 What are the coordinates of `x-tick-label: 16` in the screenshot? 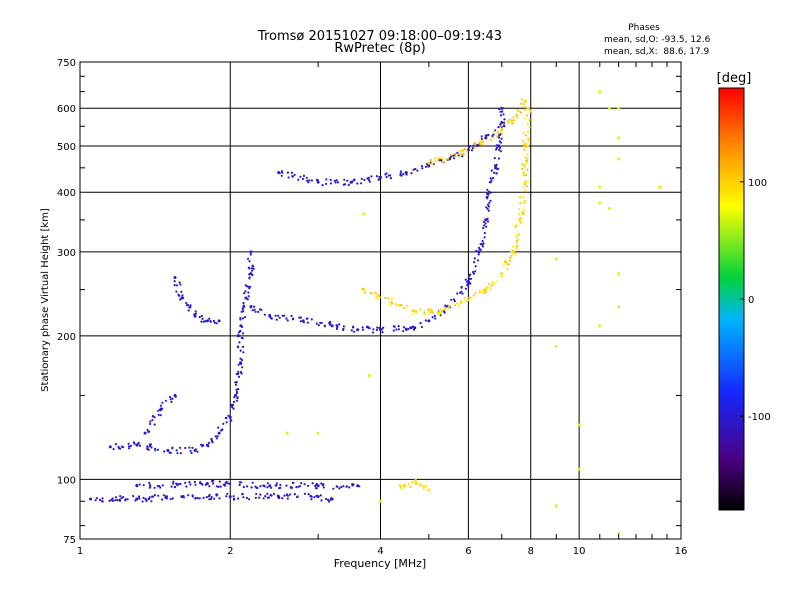 It's located at (681, 551).